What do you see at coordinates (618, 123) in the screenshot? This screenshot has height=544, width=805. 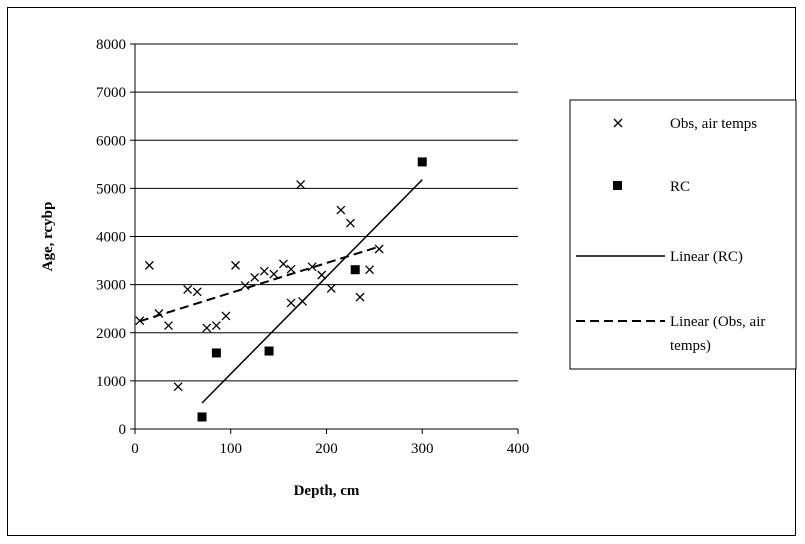 I see `legend-marker-x` at bounding box center [618, 123].